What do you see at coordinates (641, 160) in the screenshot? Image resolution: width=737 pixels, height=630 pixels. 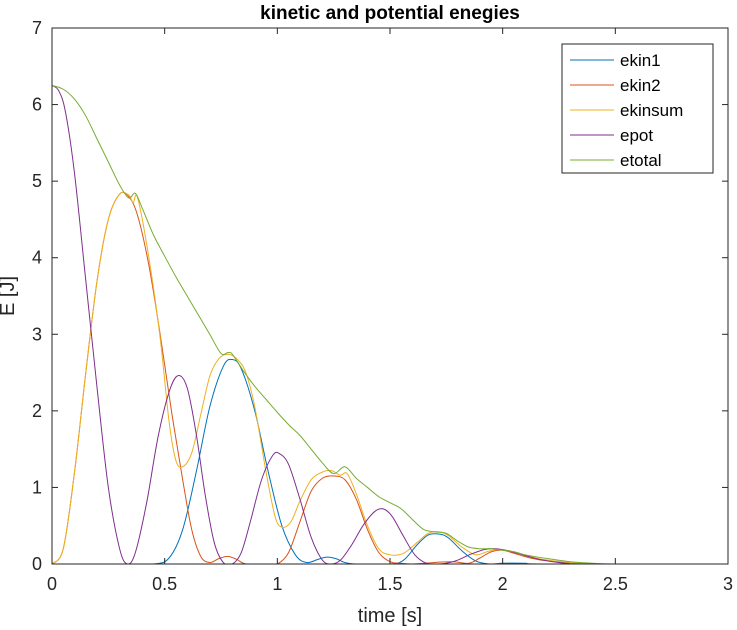 I see `legend-label-etotal: etotal` at bounding box center [641, 160].